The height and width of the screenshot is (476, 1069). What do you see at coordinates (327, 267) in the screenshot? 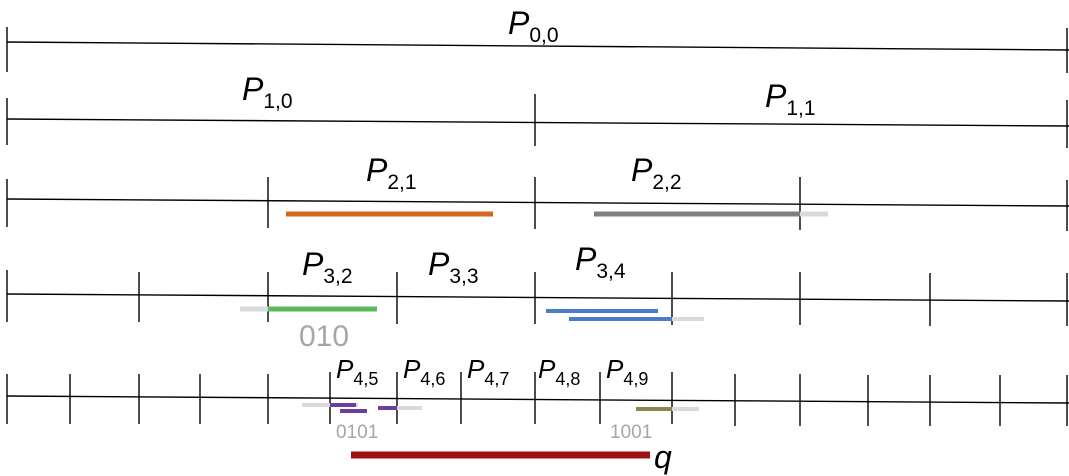
I see `label-p-3-2: P3,2` at bounding box center [327, 267].